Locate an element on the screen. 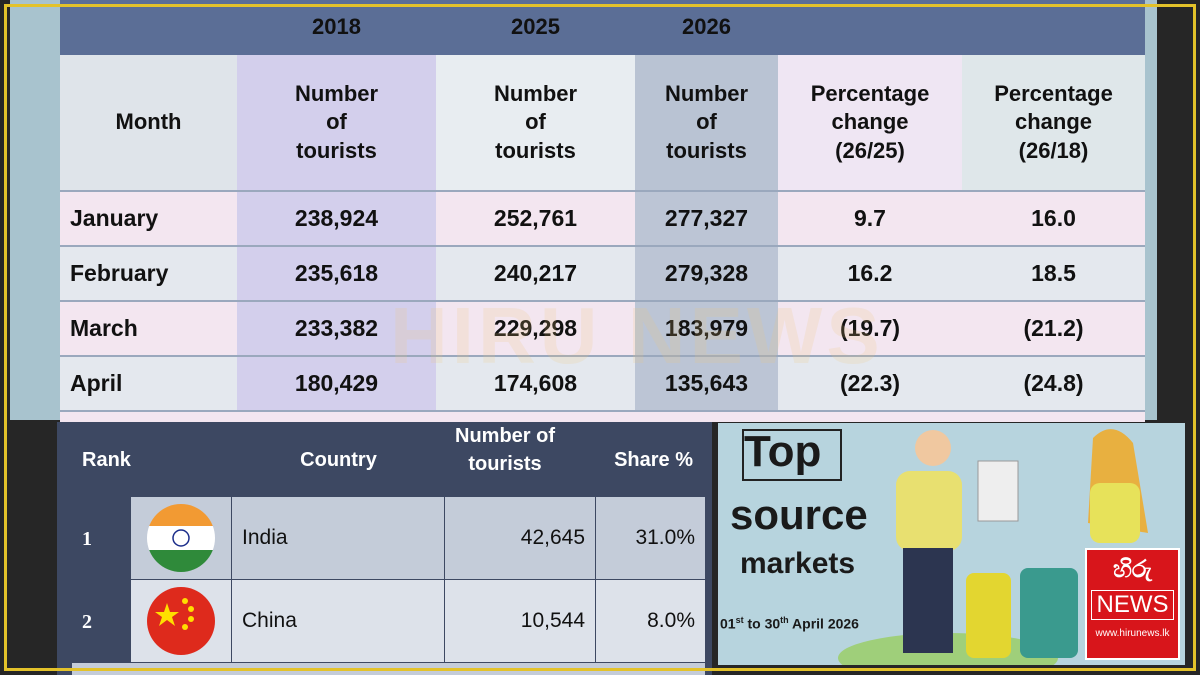 The width and height of the screenshot is (1200, 675). map is located at coordinates (998, 491).